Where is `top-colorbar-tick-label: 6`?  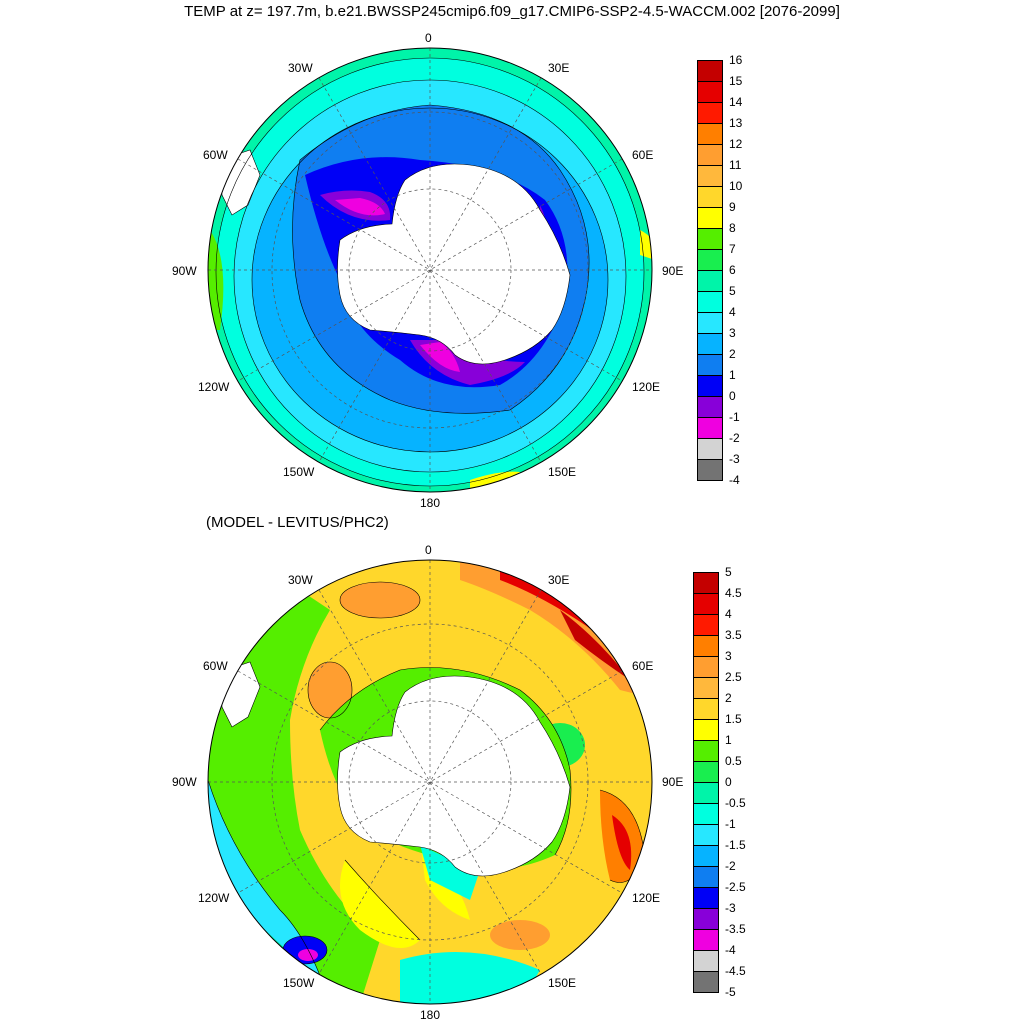
top-colorbar-tick-label: 6 is located at coordinates (732, 270).